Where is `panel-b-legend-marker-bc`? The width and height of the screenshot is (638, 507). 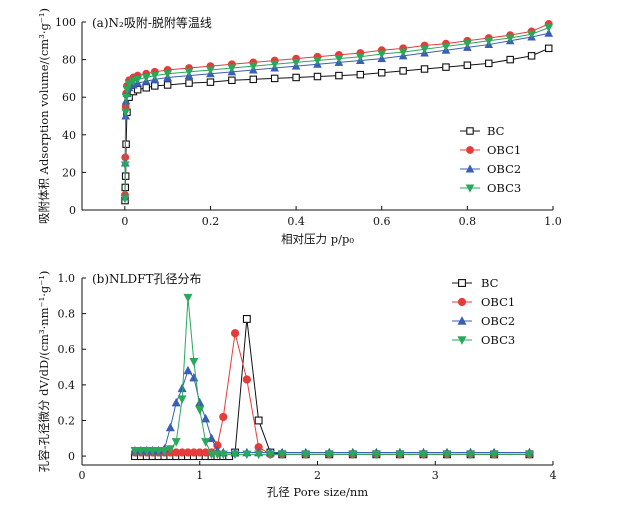 panel-b-legend-marker-bc is located at coordinates (462, 283).